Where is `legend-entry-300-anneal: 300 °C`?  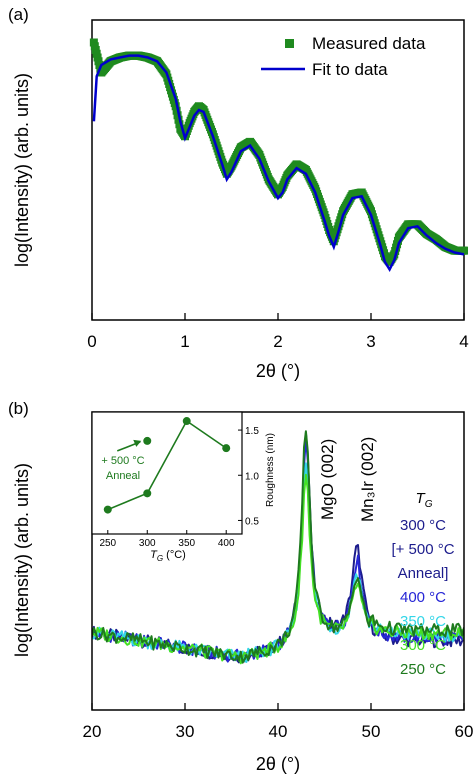 legend-entry-300-anneal: 300 °C is located at coordinates (423, 525).